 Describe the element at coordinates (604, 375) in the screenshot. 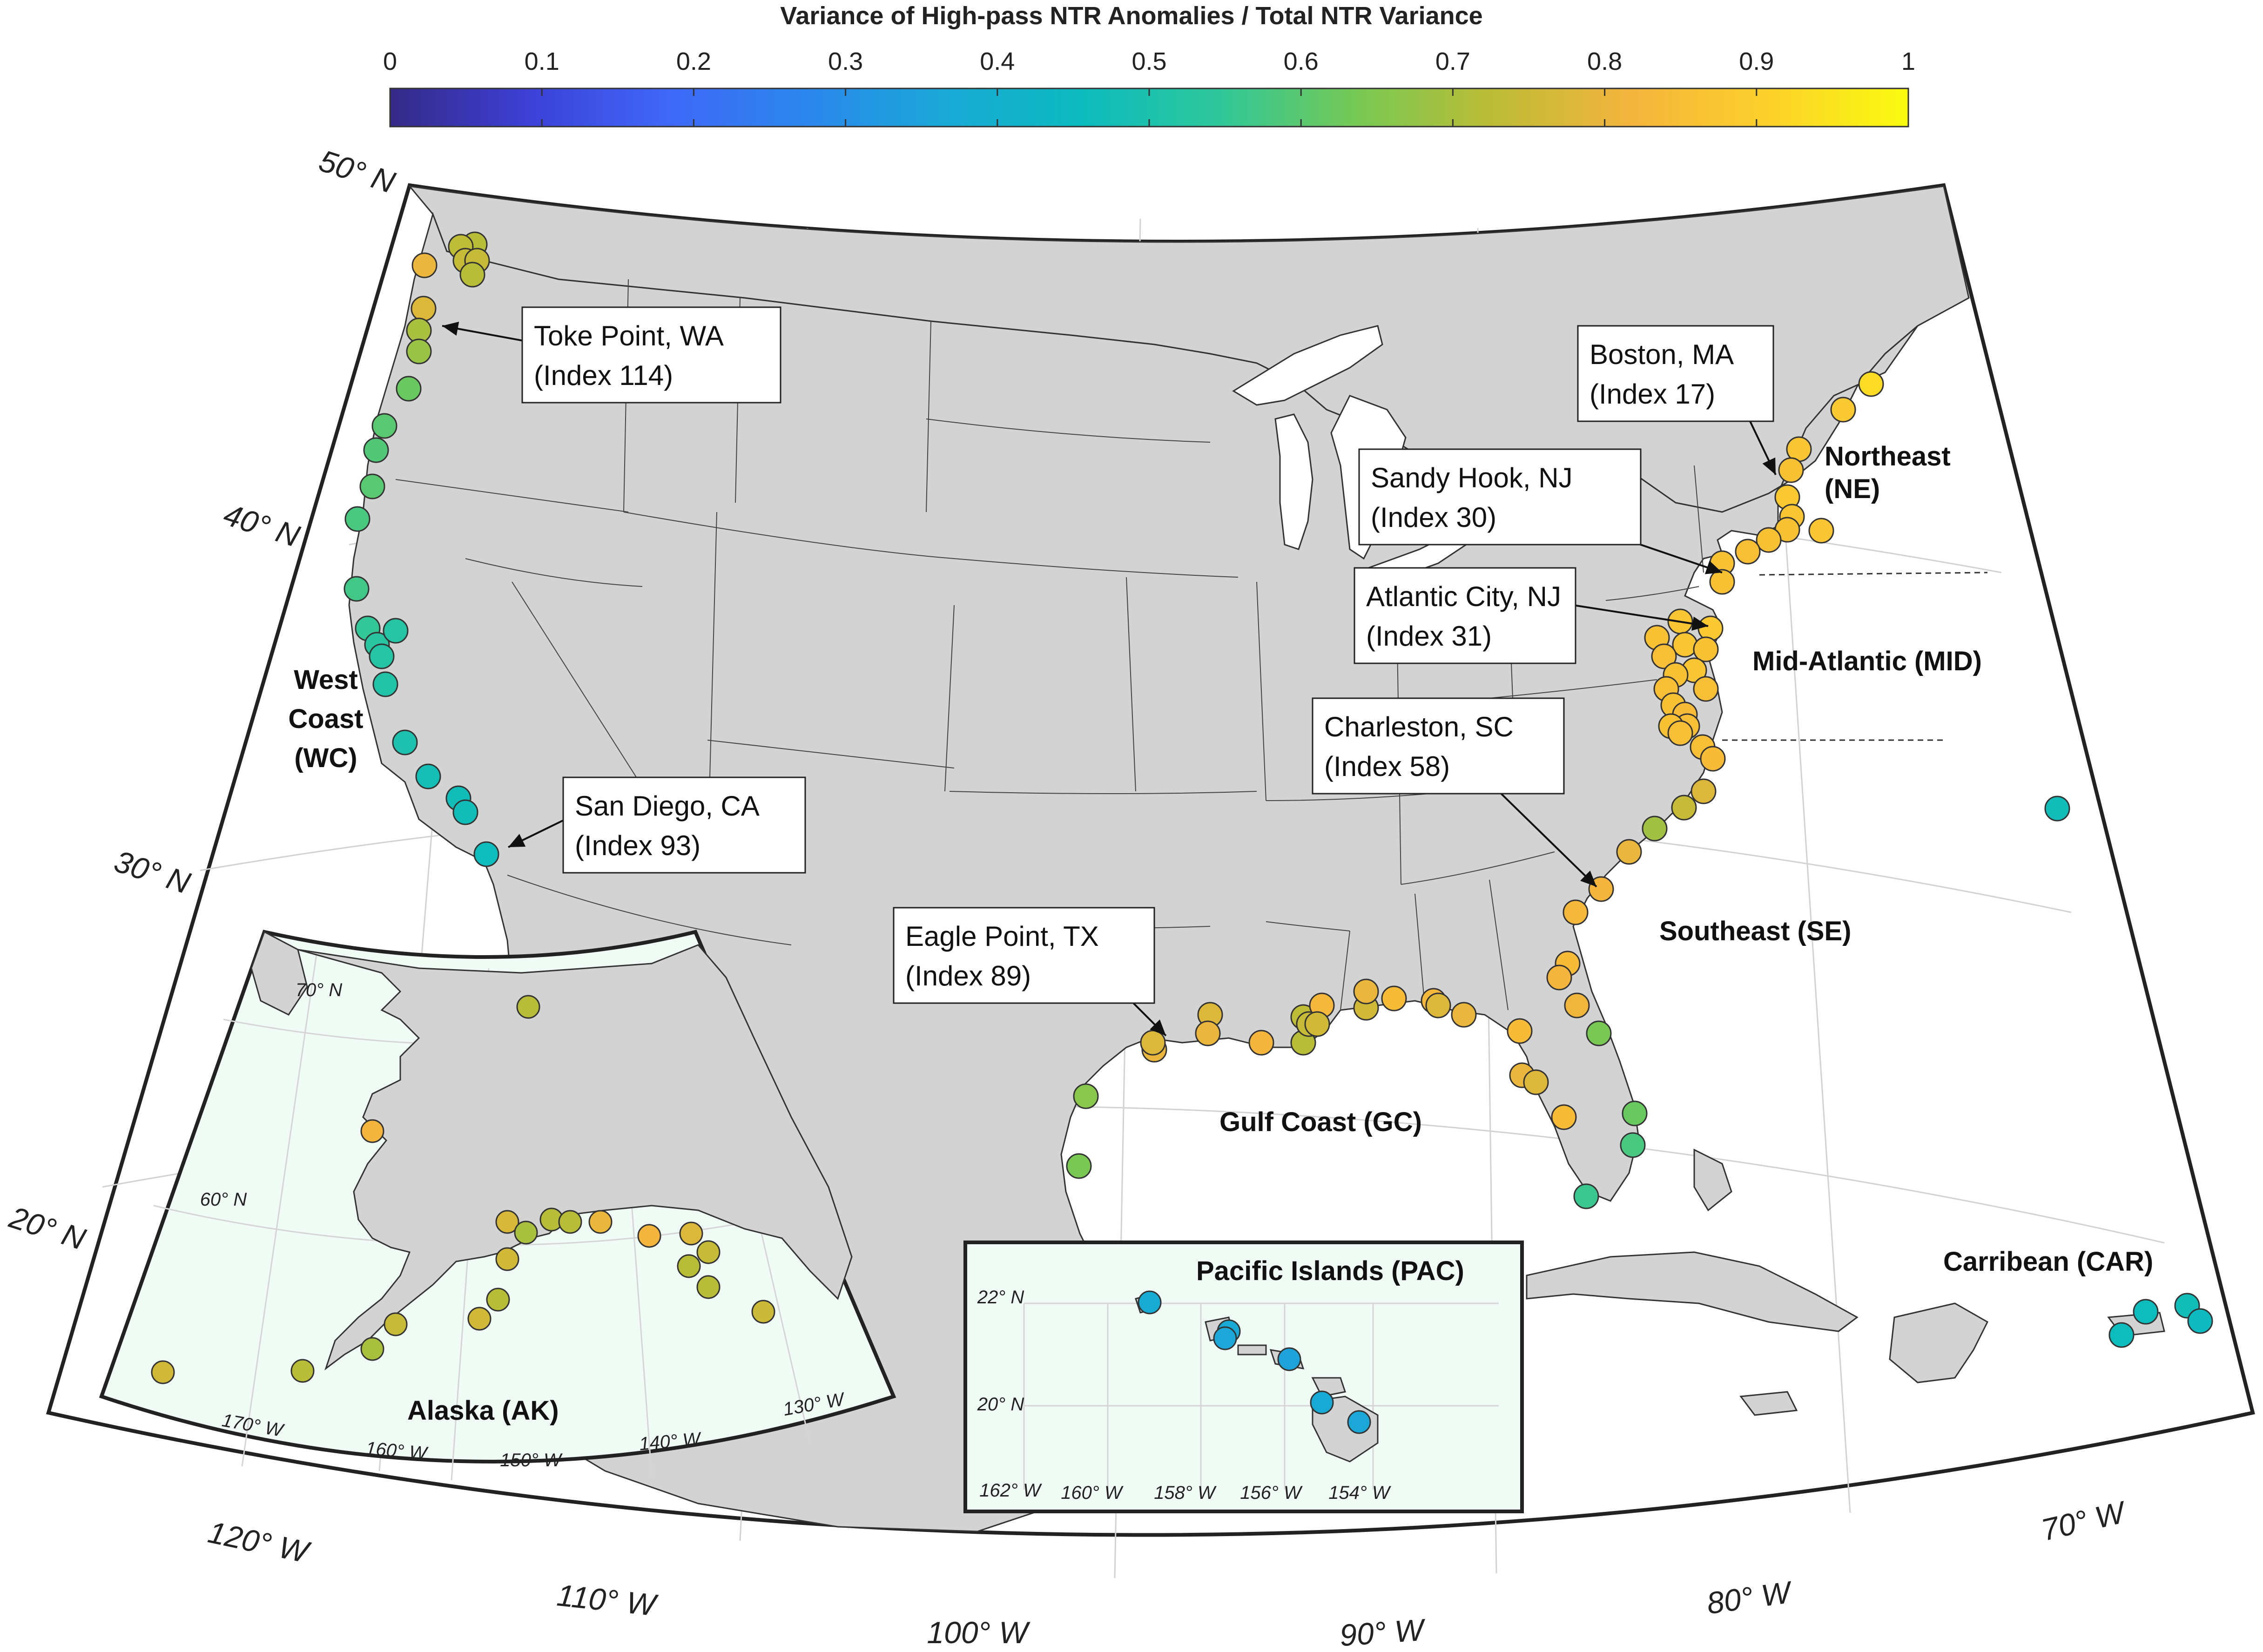

I see `callout-station-index: (Index 114)` at that location.